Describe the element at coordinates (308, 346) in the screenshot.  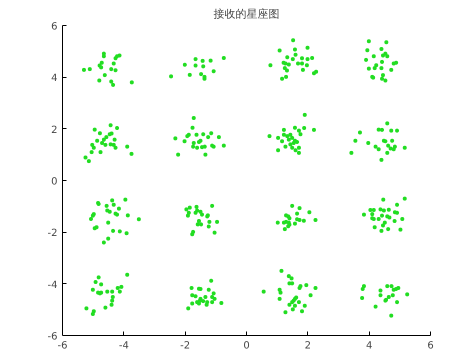
I see `x-tick-label: 2` at that location.